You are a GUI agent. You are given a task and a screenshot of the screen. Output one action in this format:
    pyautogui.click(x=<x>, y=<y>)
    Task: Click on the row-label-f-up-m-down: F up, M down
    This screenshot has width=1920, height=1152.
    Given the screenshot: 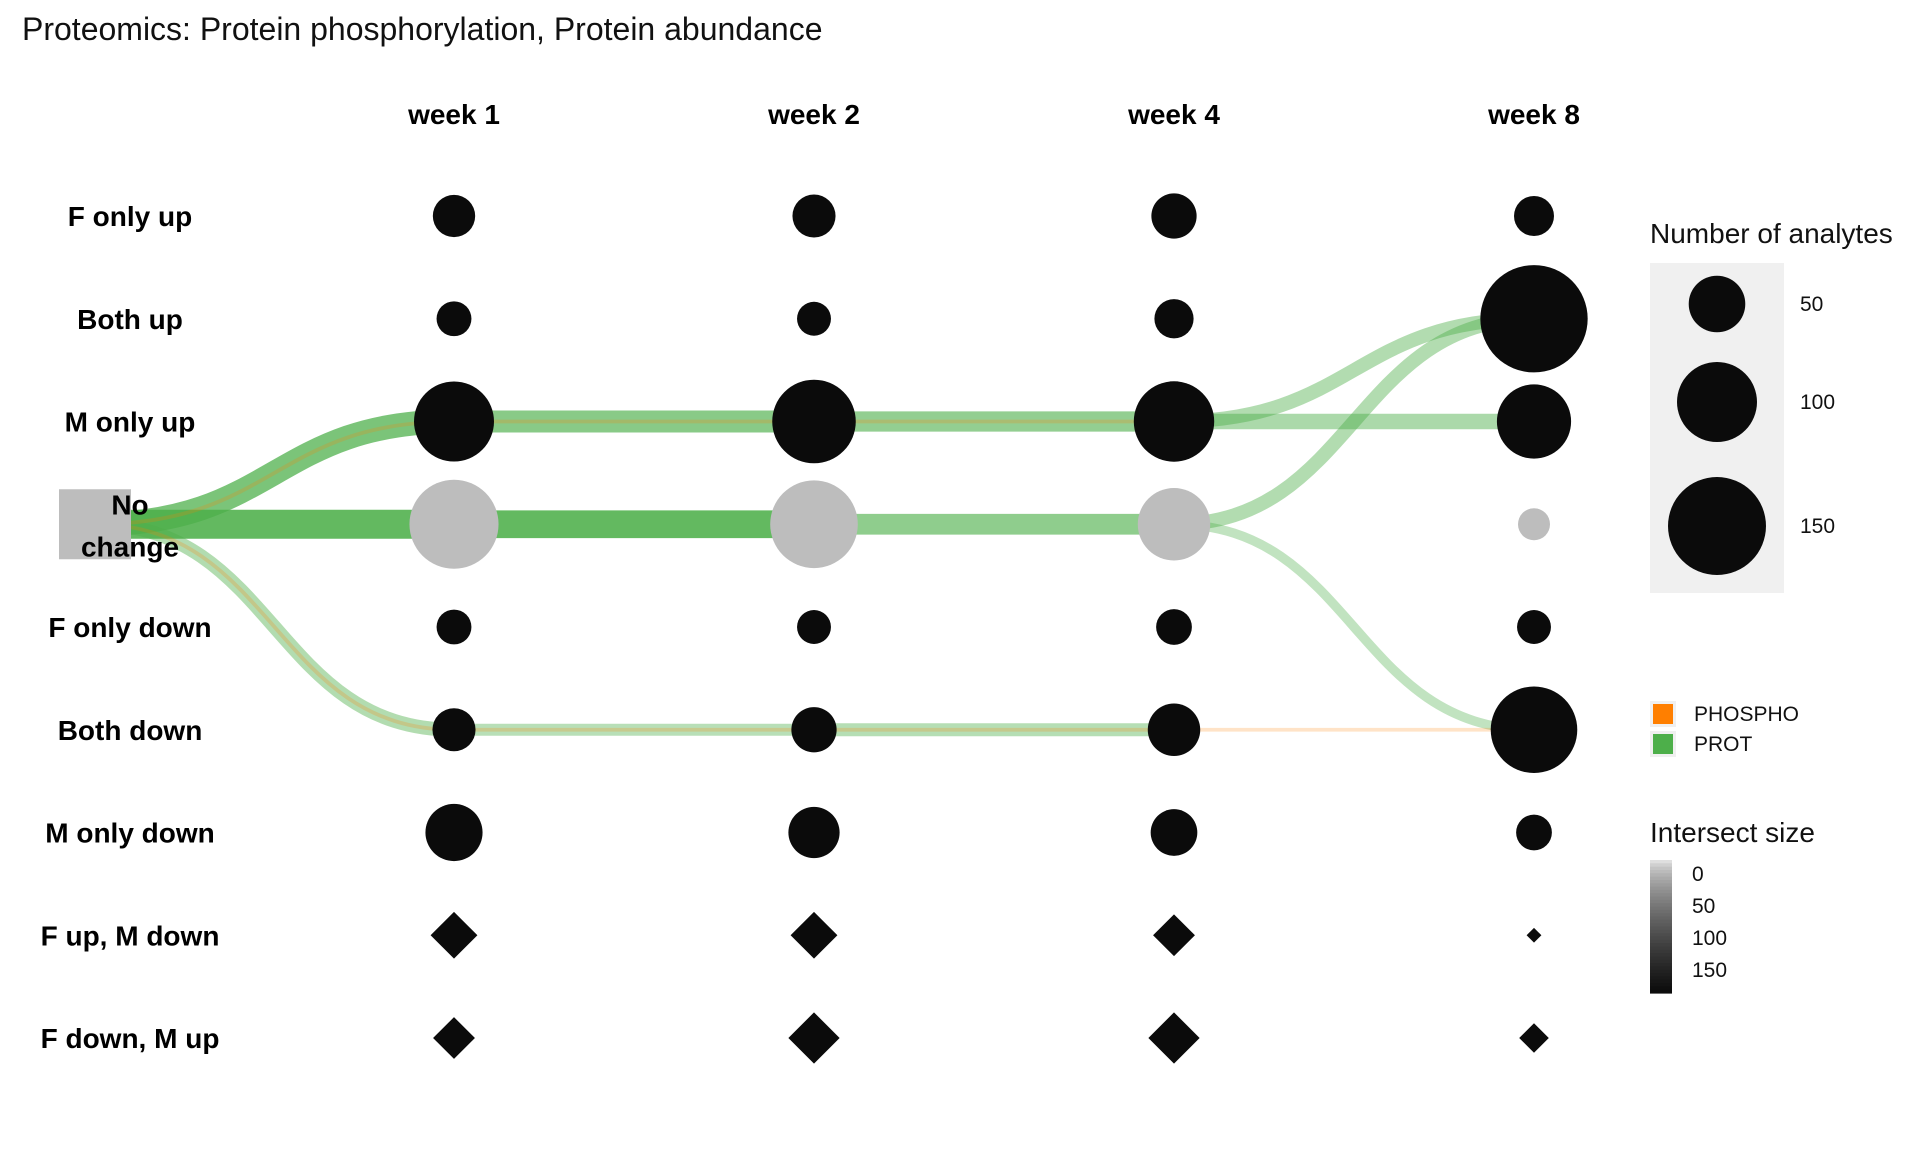 What is the action you would take?
    pyautogui.click(x=130, y=935)
    